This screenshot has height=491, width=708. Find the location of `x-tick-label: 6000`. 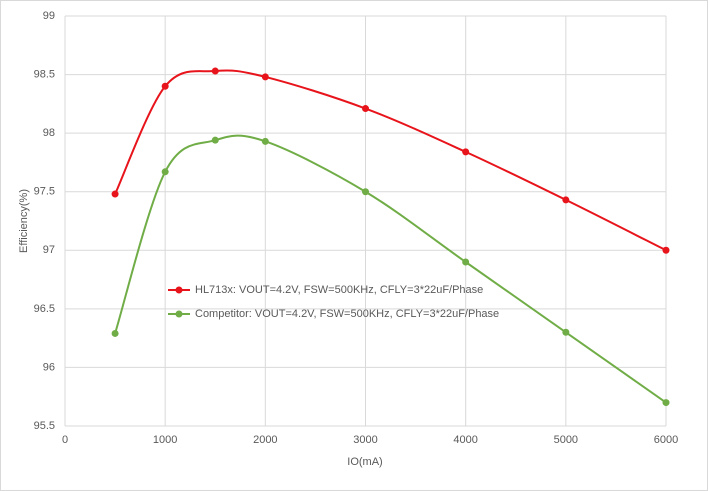

x-tick-label: 6000 is located at coordinates (666, 440).